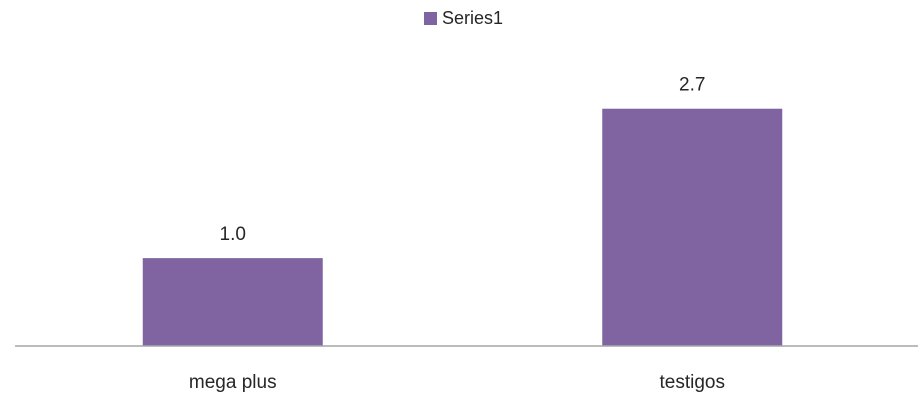 The height and width of the screenshot is (394, 918). What do you see at coordinates (692, 382) in the screenshot?
I see `x-tick-label-testigos: testigos` at bounding box center [692, 382].